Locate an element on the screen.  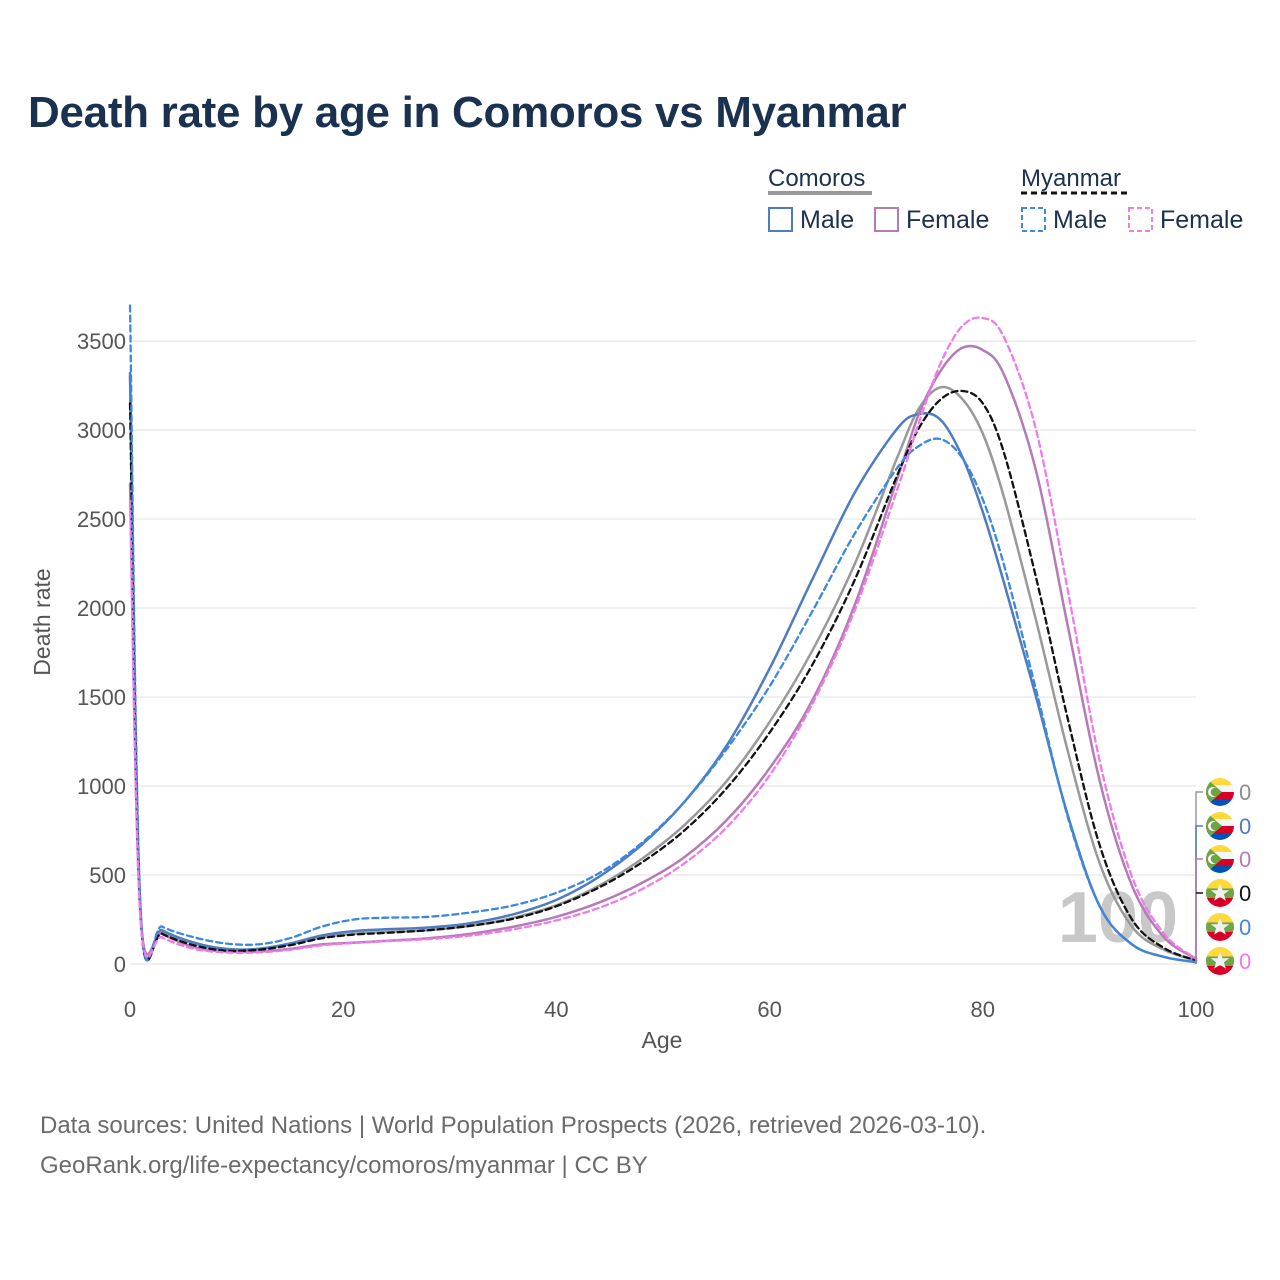
legend-label-myanmar-female: Female is located at coordinates (1201, 220).